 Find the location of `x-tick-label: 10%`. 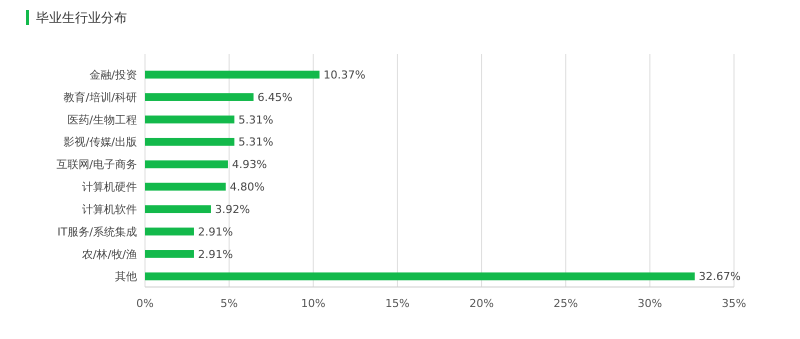

x-tick-label: 10% is located at coordinates (313, 303).